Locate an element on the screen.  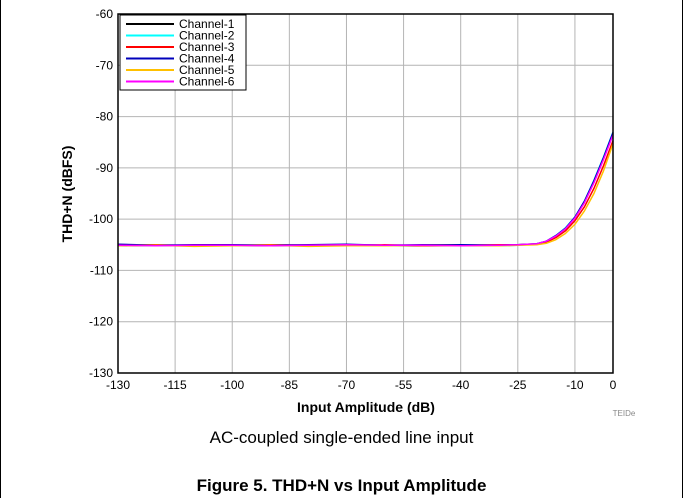
y-tick-label: -70 is located at coordinates (105, 65).